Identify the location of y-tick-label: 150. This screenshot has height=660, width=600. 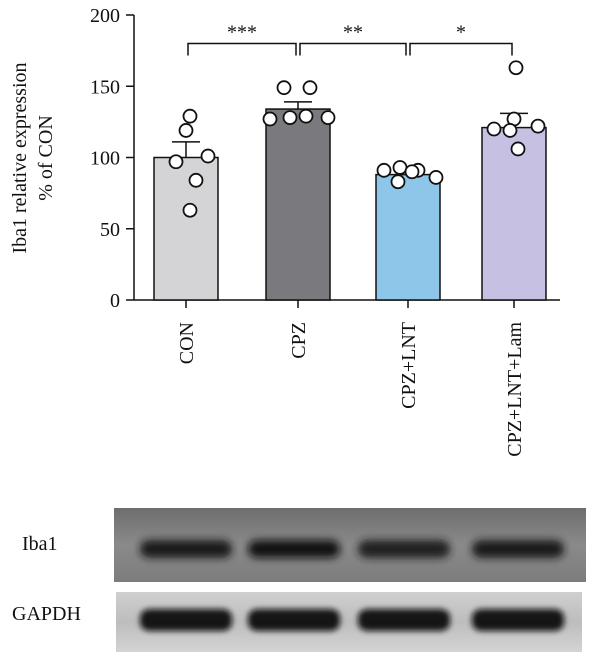
(105, 87).